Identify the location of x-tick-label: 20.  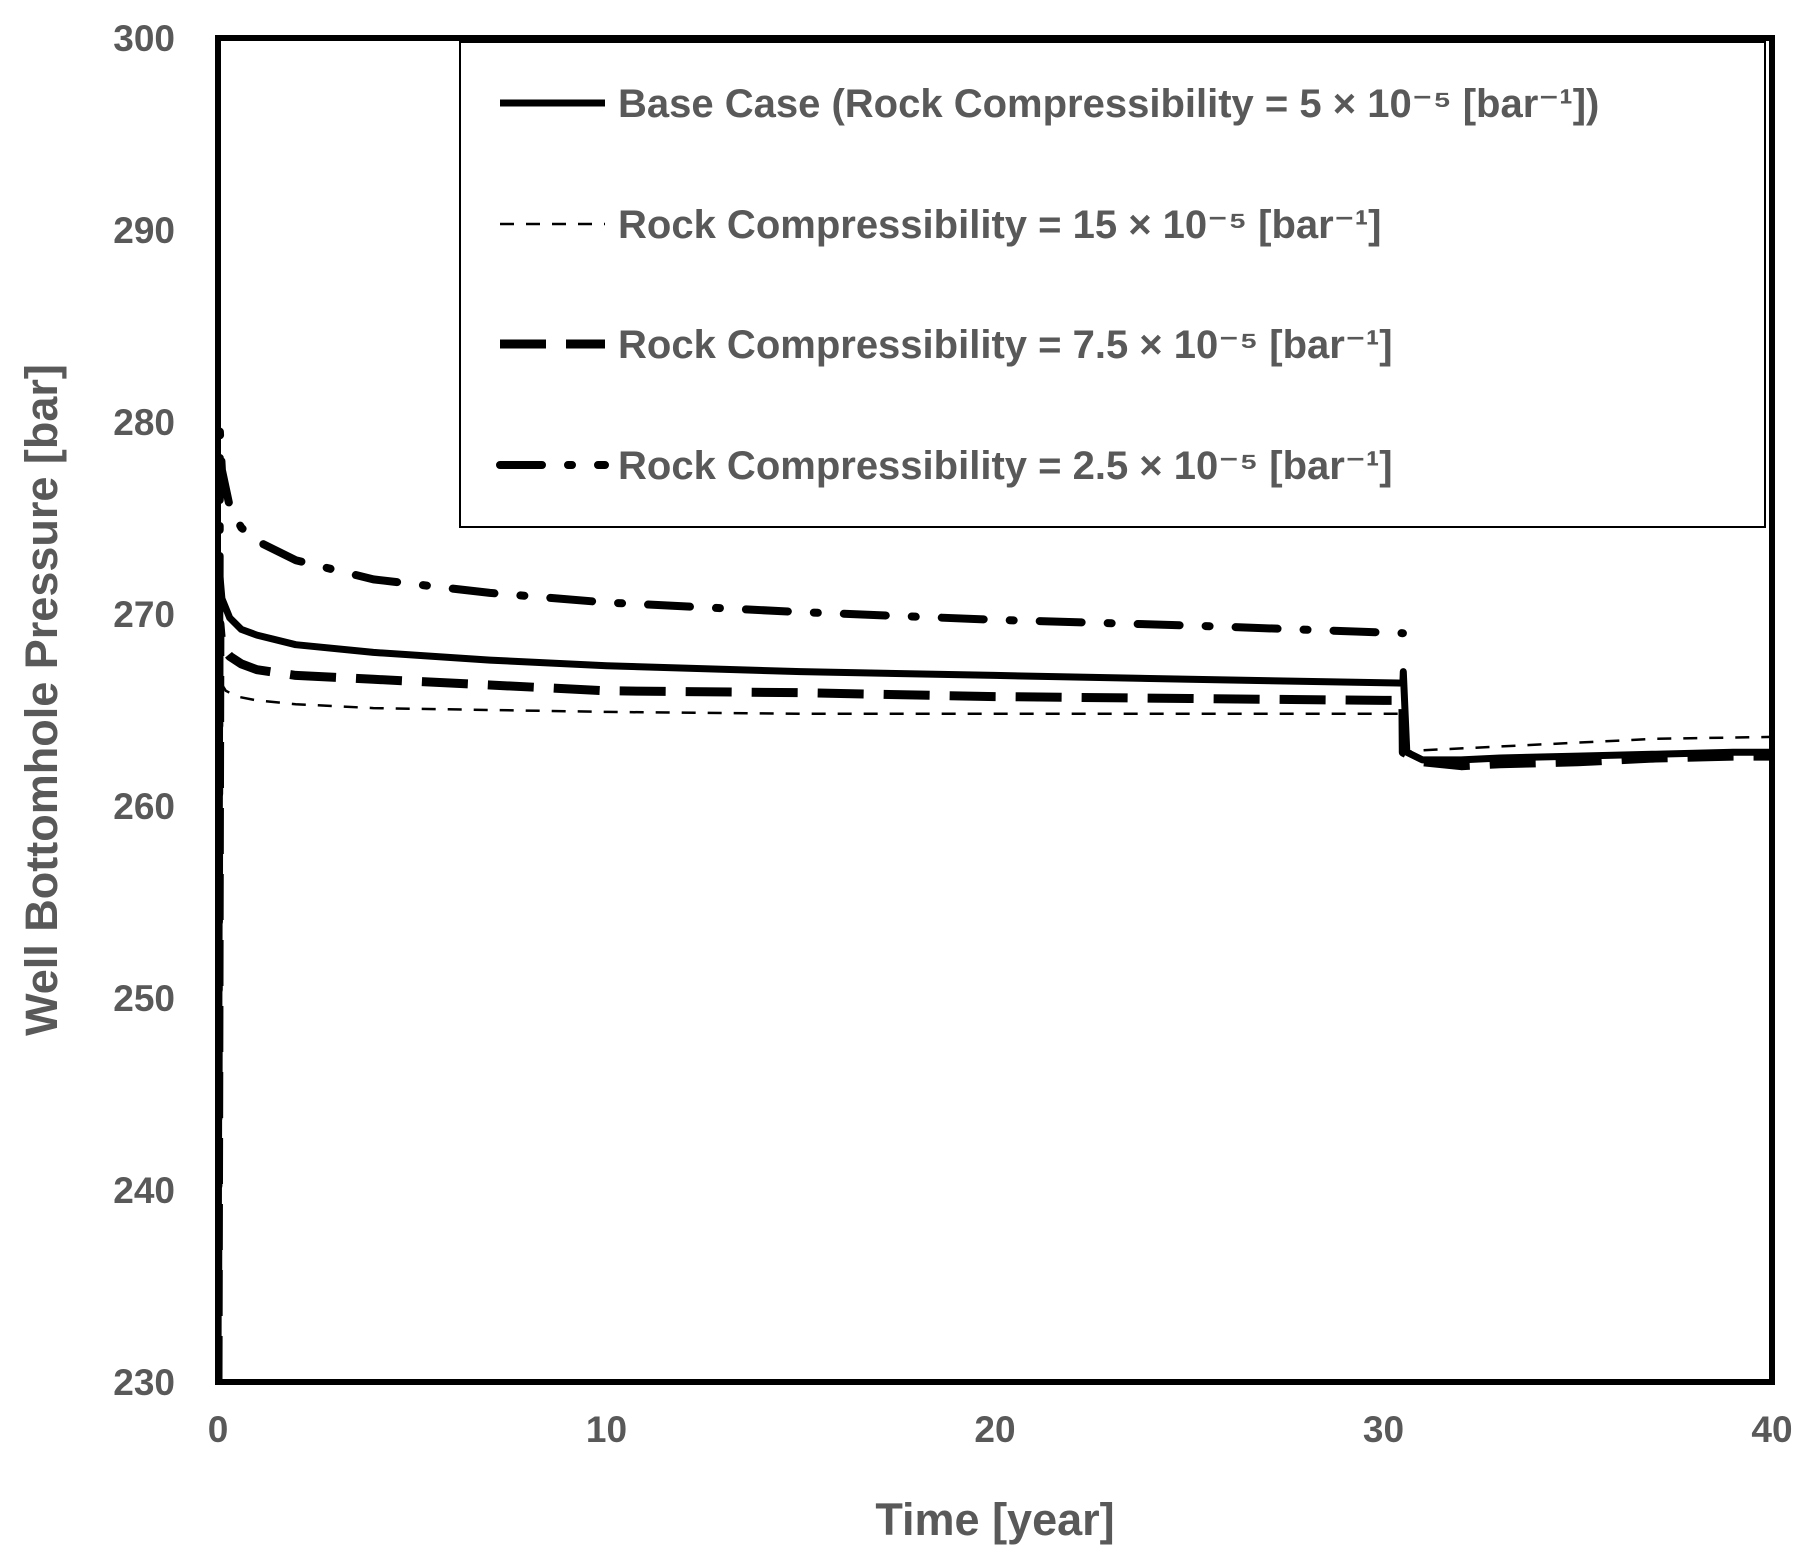
(994, 1429).